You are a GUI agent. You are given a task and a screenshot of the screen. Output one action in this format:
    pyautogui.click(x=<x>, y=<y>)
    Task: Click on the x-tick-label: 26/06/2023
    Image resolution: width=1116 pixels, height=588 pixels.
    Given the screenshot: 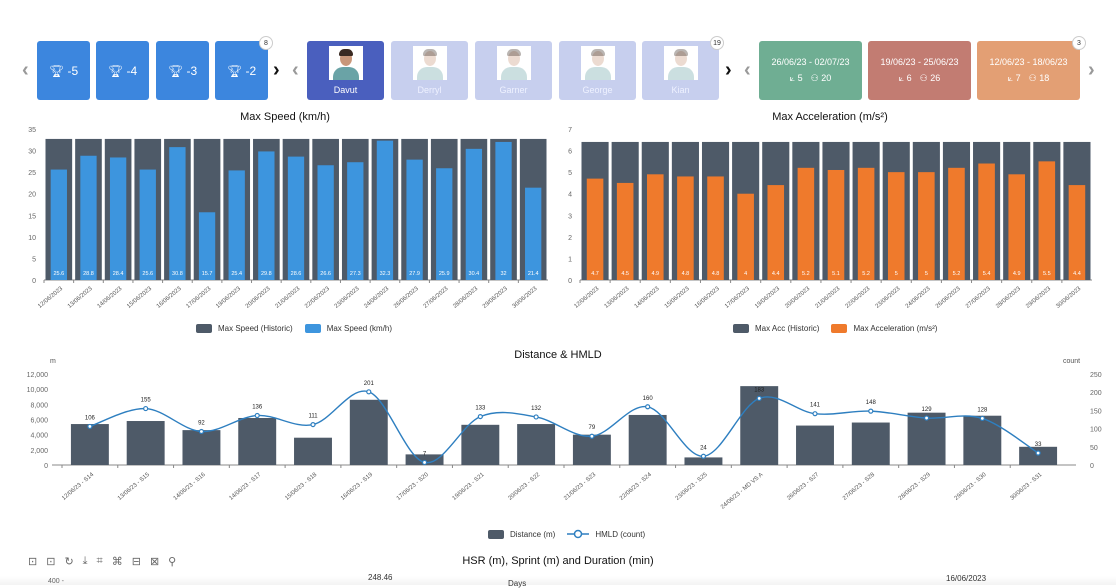 What is the action you would take?
    pyautogui.click(x=948, y=298)
    